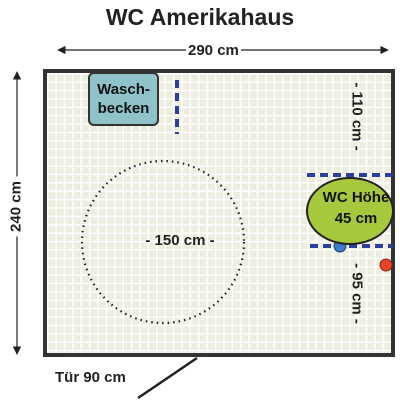 Image resolution: width=400 pixels, height=400 pixels. What do you see at coordinates (123, 108) in the screenshot?
I see `sink-label-line2: becken` at bounding box center [123, 108].